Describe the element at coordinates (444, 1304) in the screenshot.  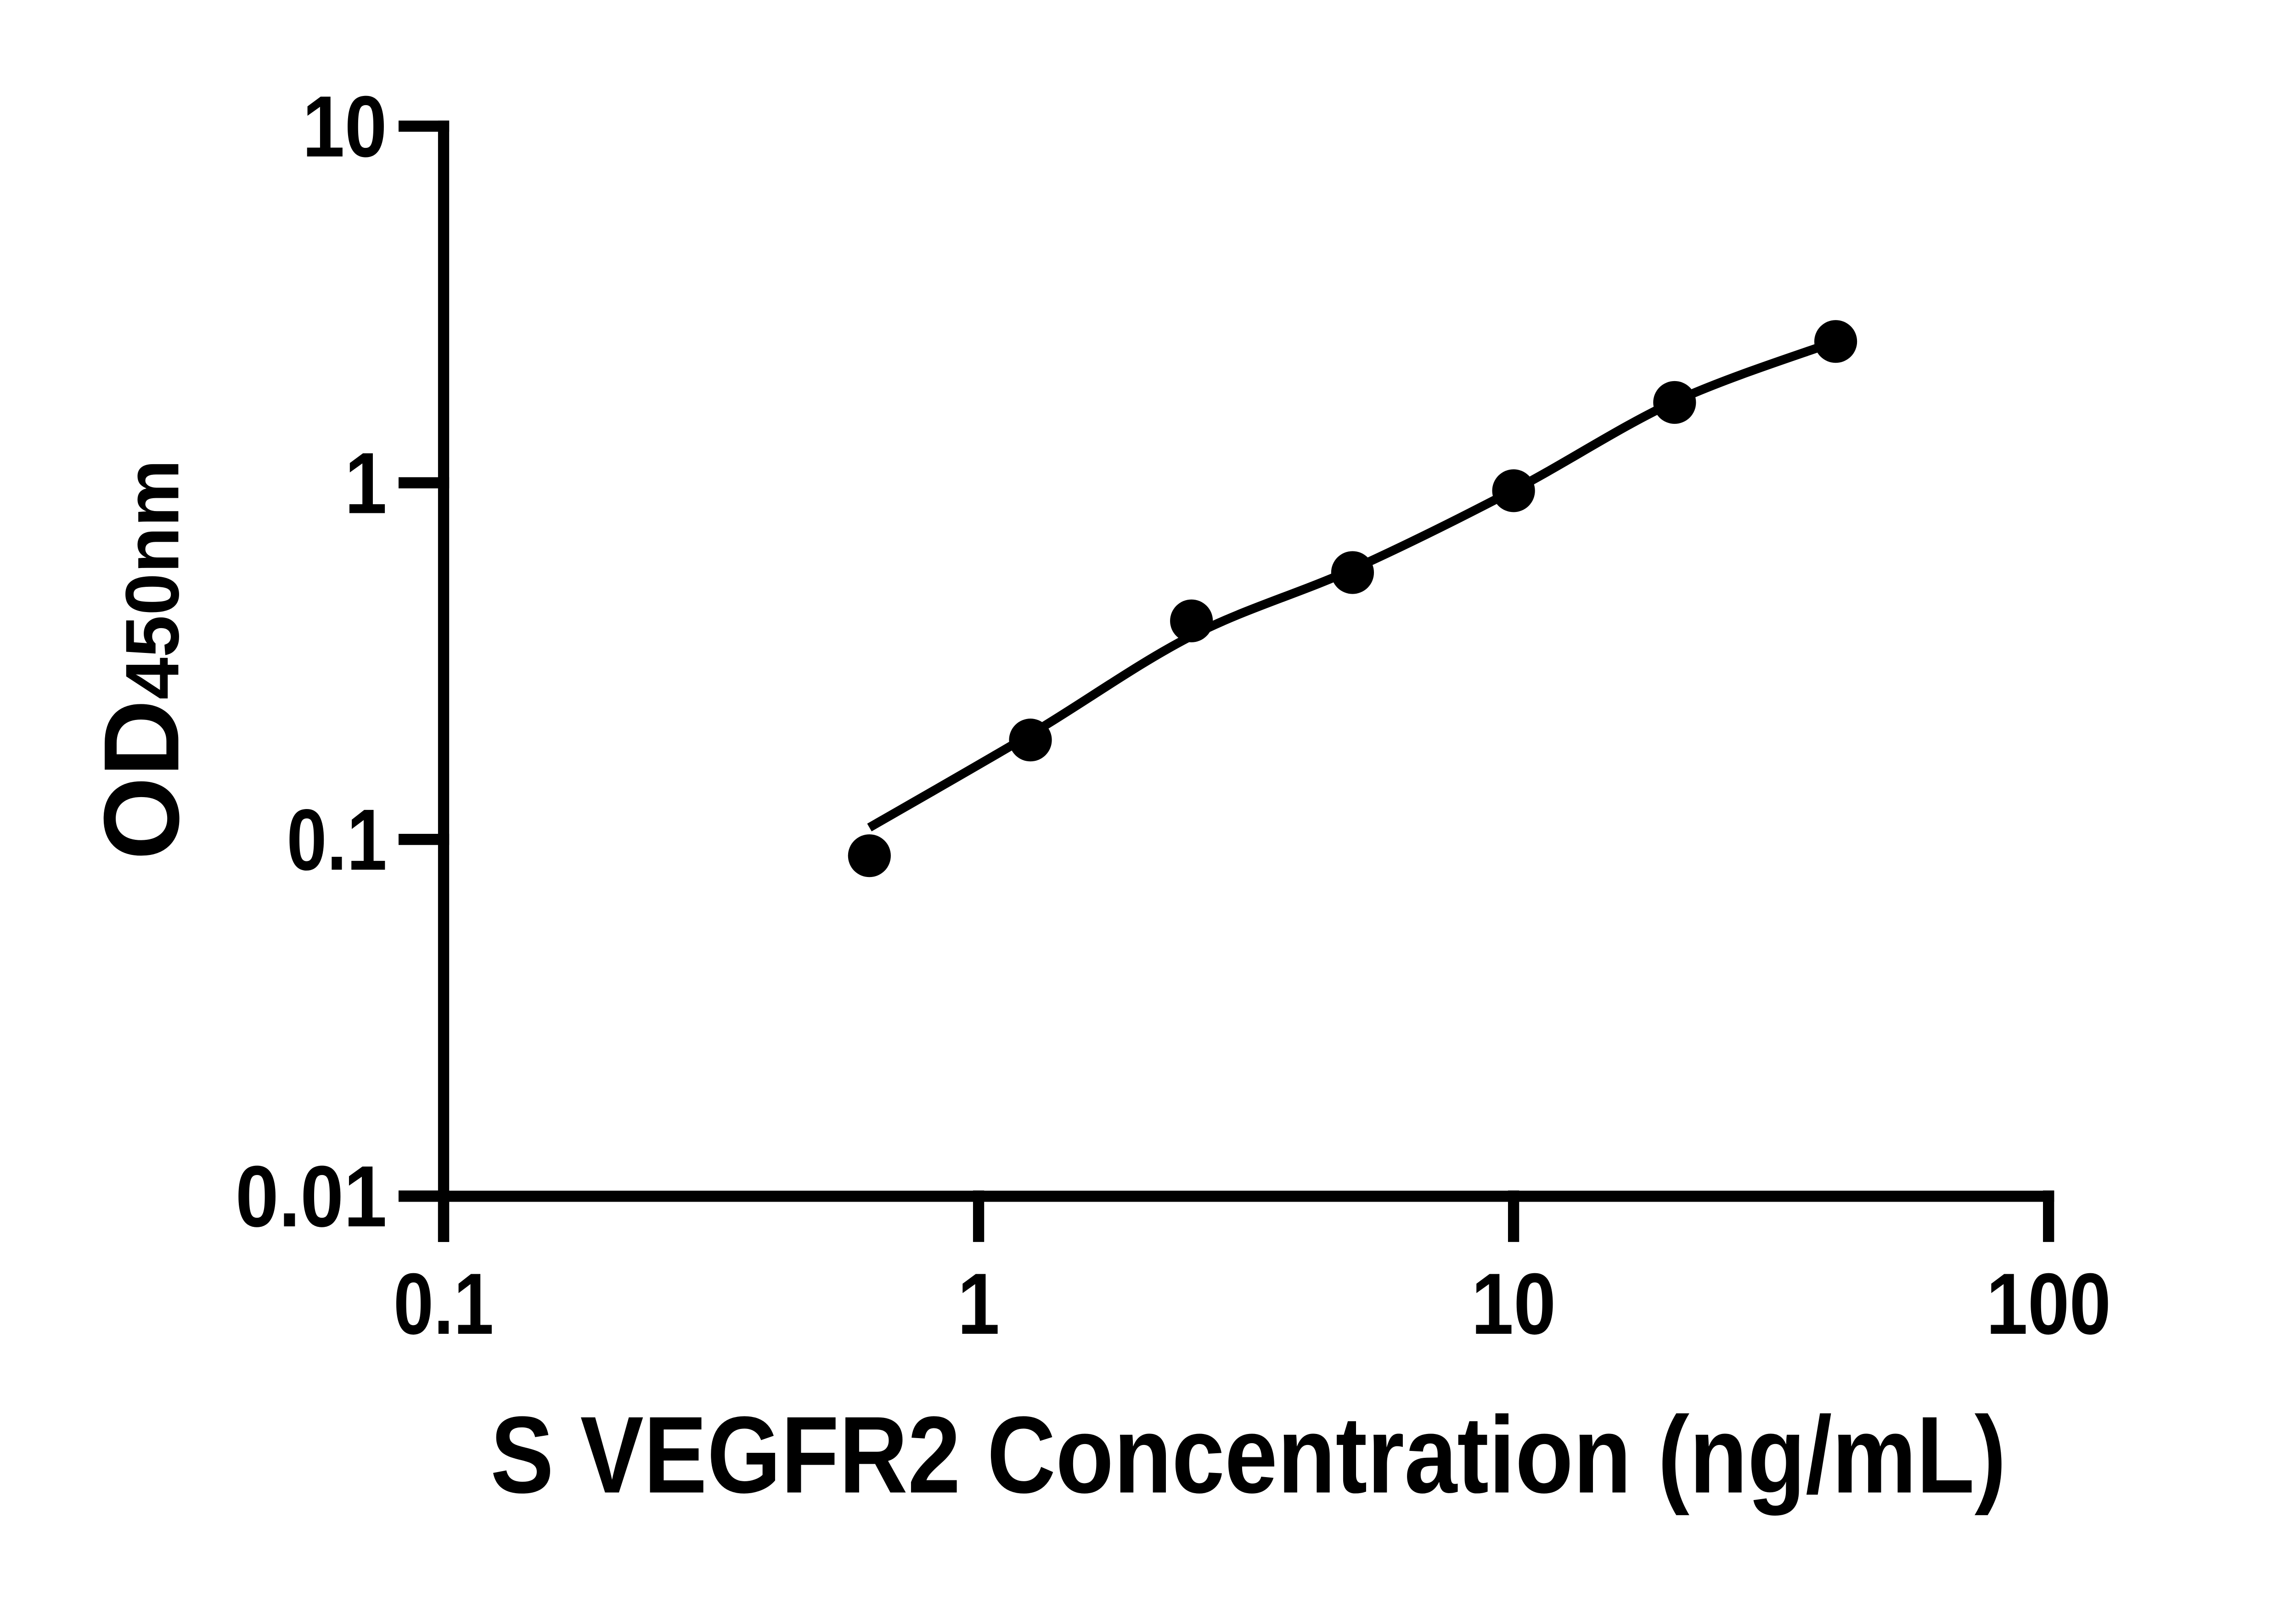
I see `x-tick-label: 0.1` at that location.